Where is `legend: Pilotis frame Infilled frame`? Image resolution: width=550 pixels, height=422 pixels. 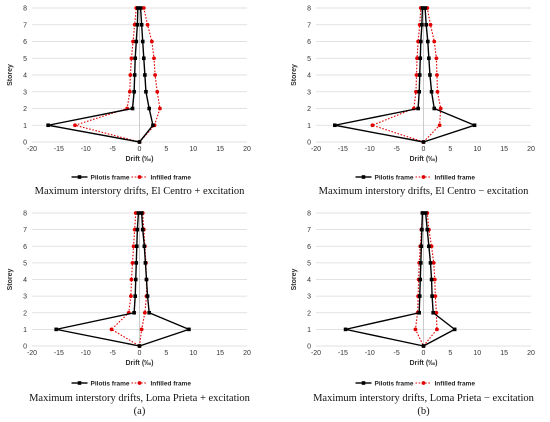
legend: Pilotis frame Infilled frame is located at coordinates (415, 383).